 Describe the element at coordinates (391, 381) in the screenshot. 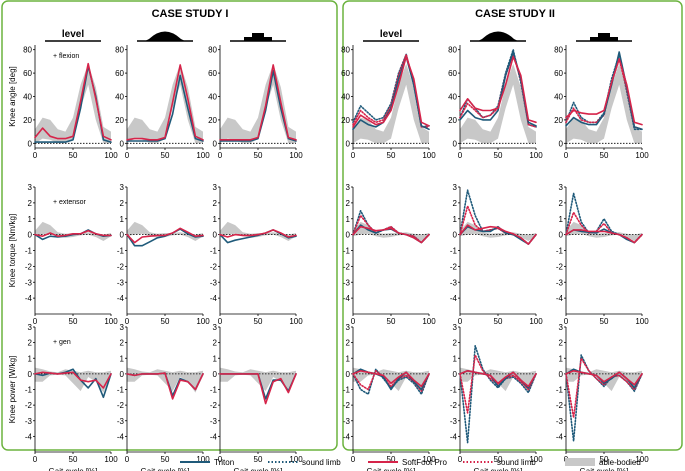

I see `series-triton-sound-limb` at that location.